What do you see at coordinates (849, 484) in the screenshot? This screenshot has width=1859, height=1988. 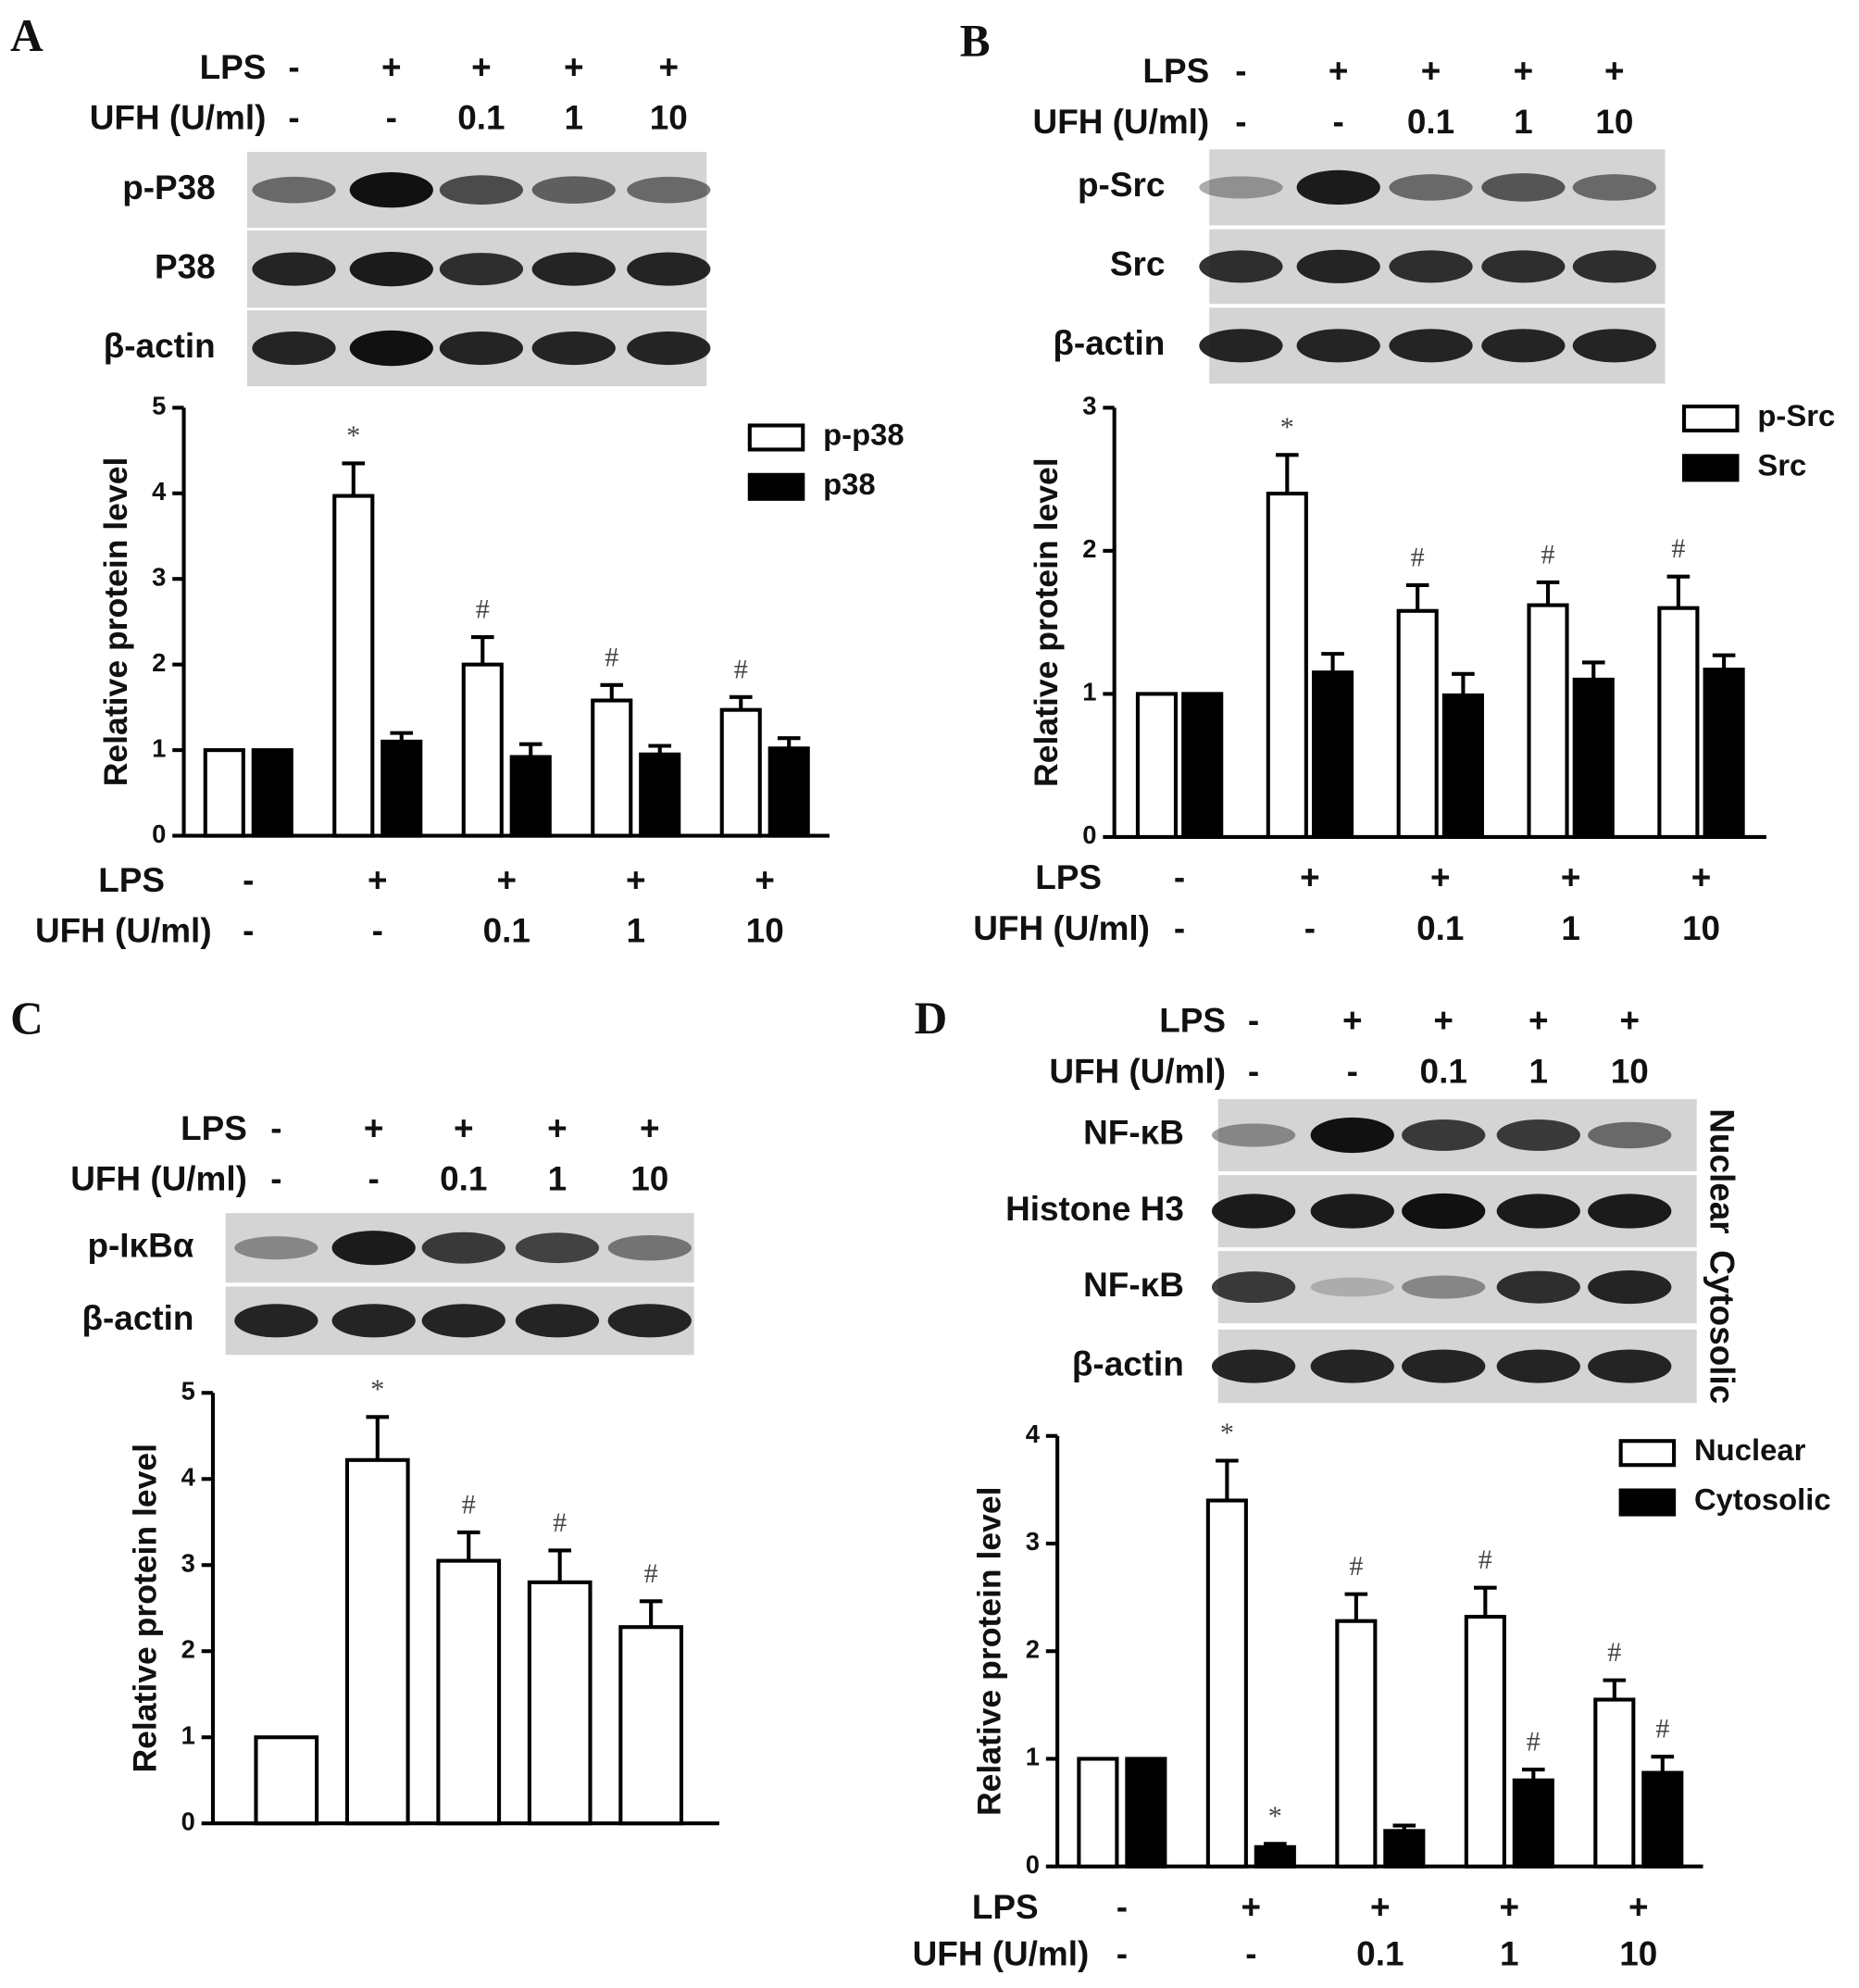 I see `legend-label: p38` at bounding box center [849, 484].